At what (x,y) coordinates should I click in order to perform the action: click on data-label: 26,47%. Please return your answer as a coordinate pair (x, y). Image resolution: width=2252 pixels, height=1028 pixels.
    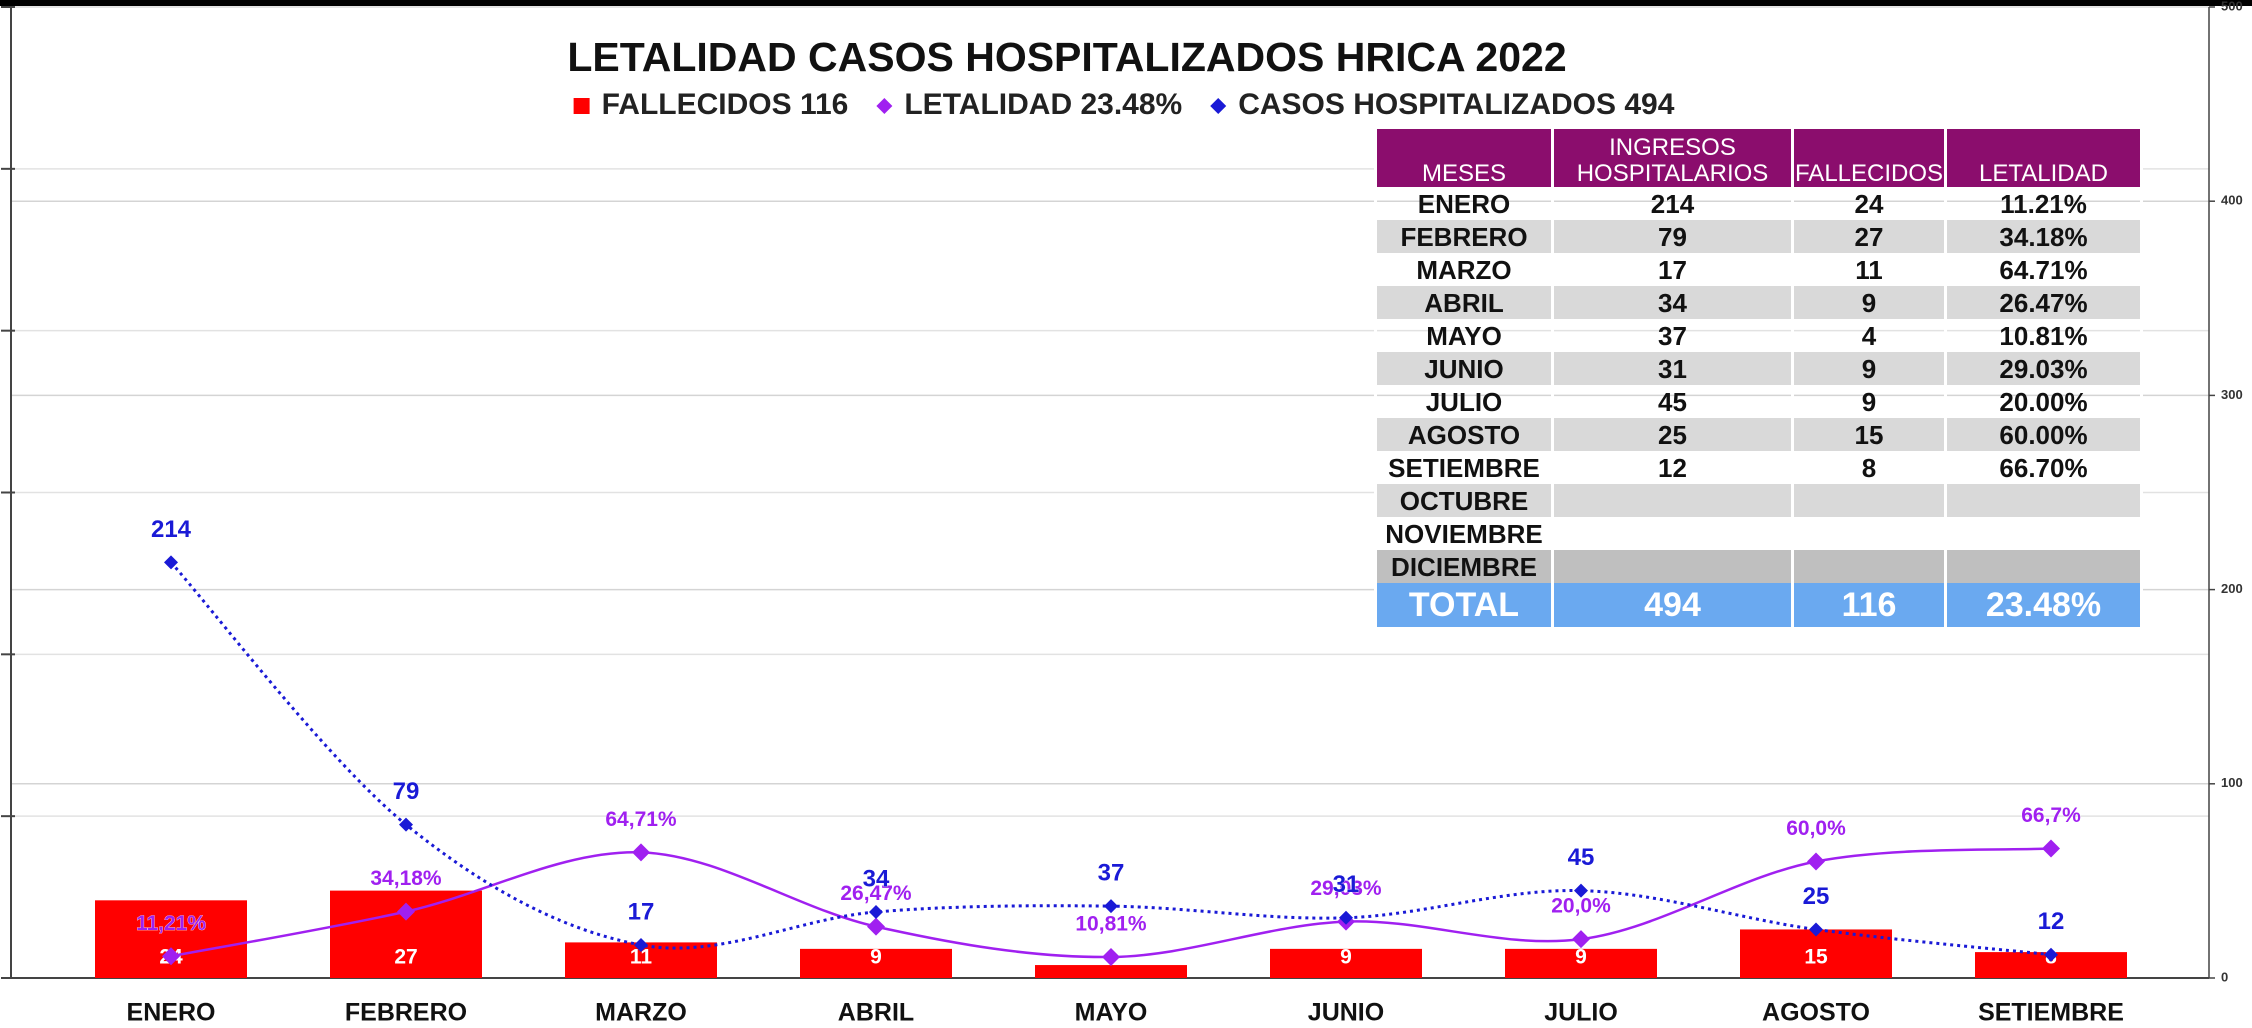
    Looking at the image, I should click on (876, 893).